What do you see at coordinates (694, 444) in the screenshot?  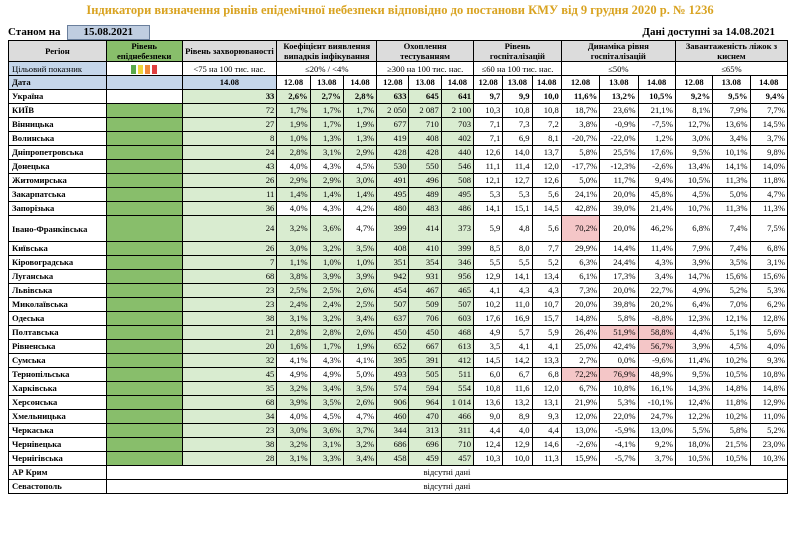 I see `bed-load-cell: 18,0%` at bounding box center [694, 444].